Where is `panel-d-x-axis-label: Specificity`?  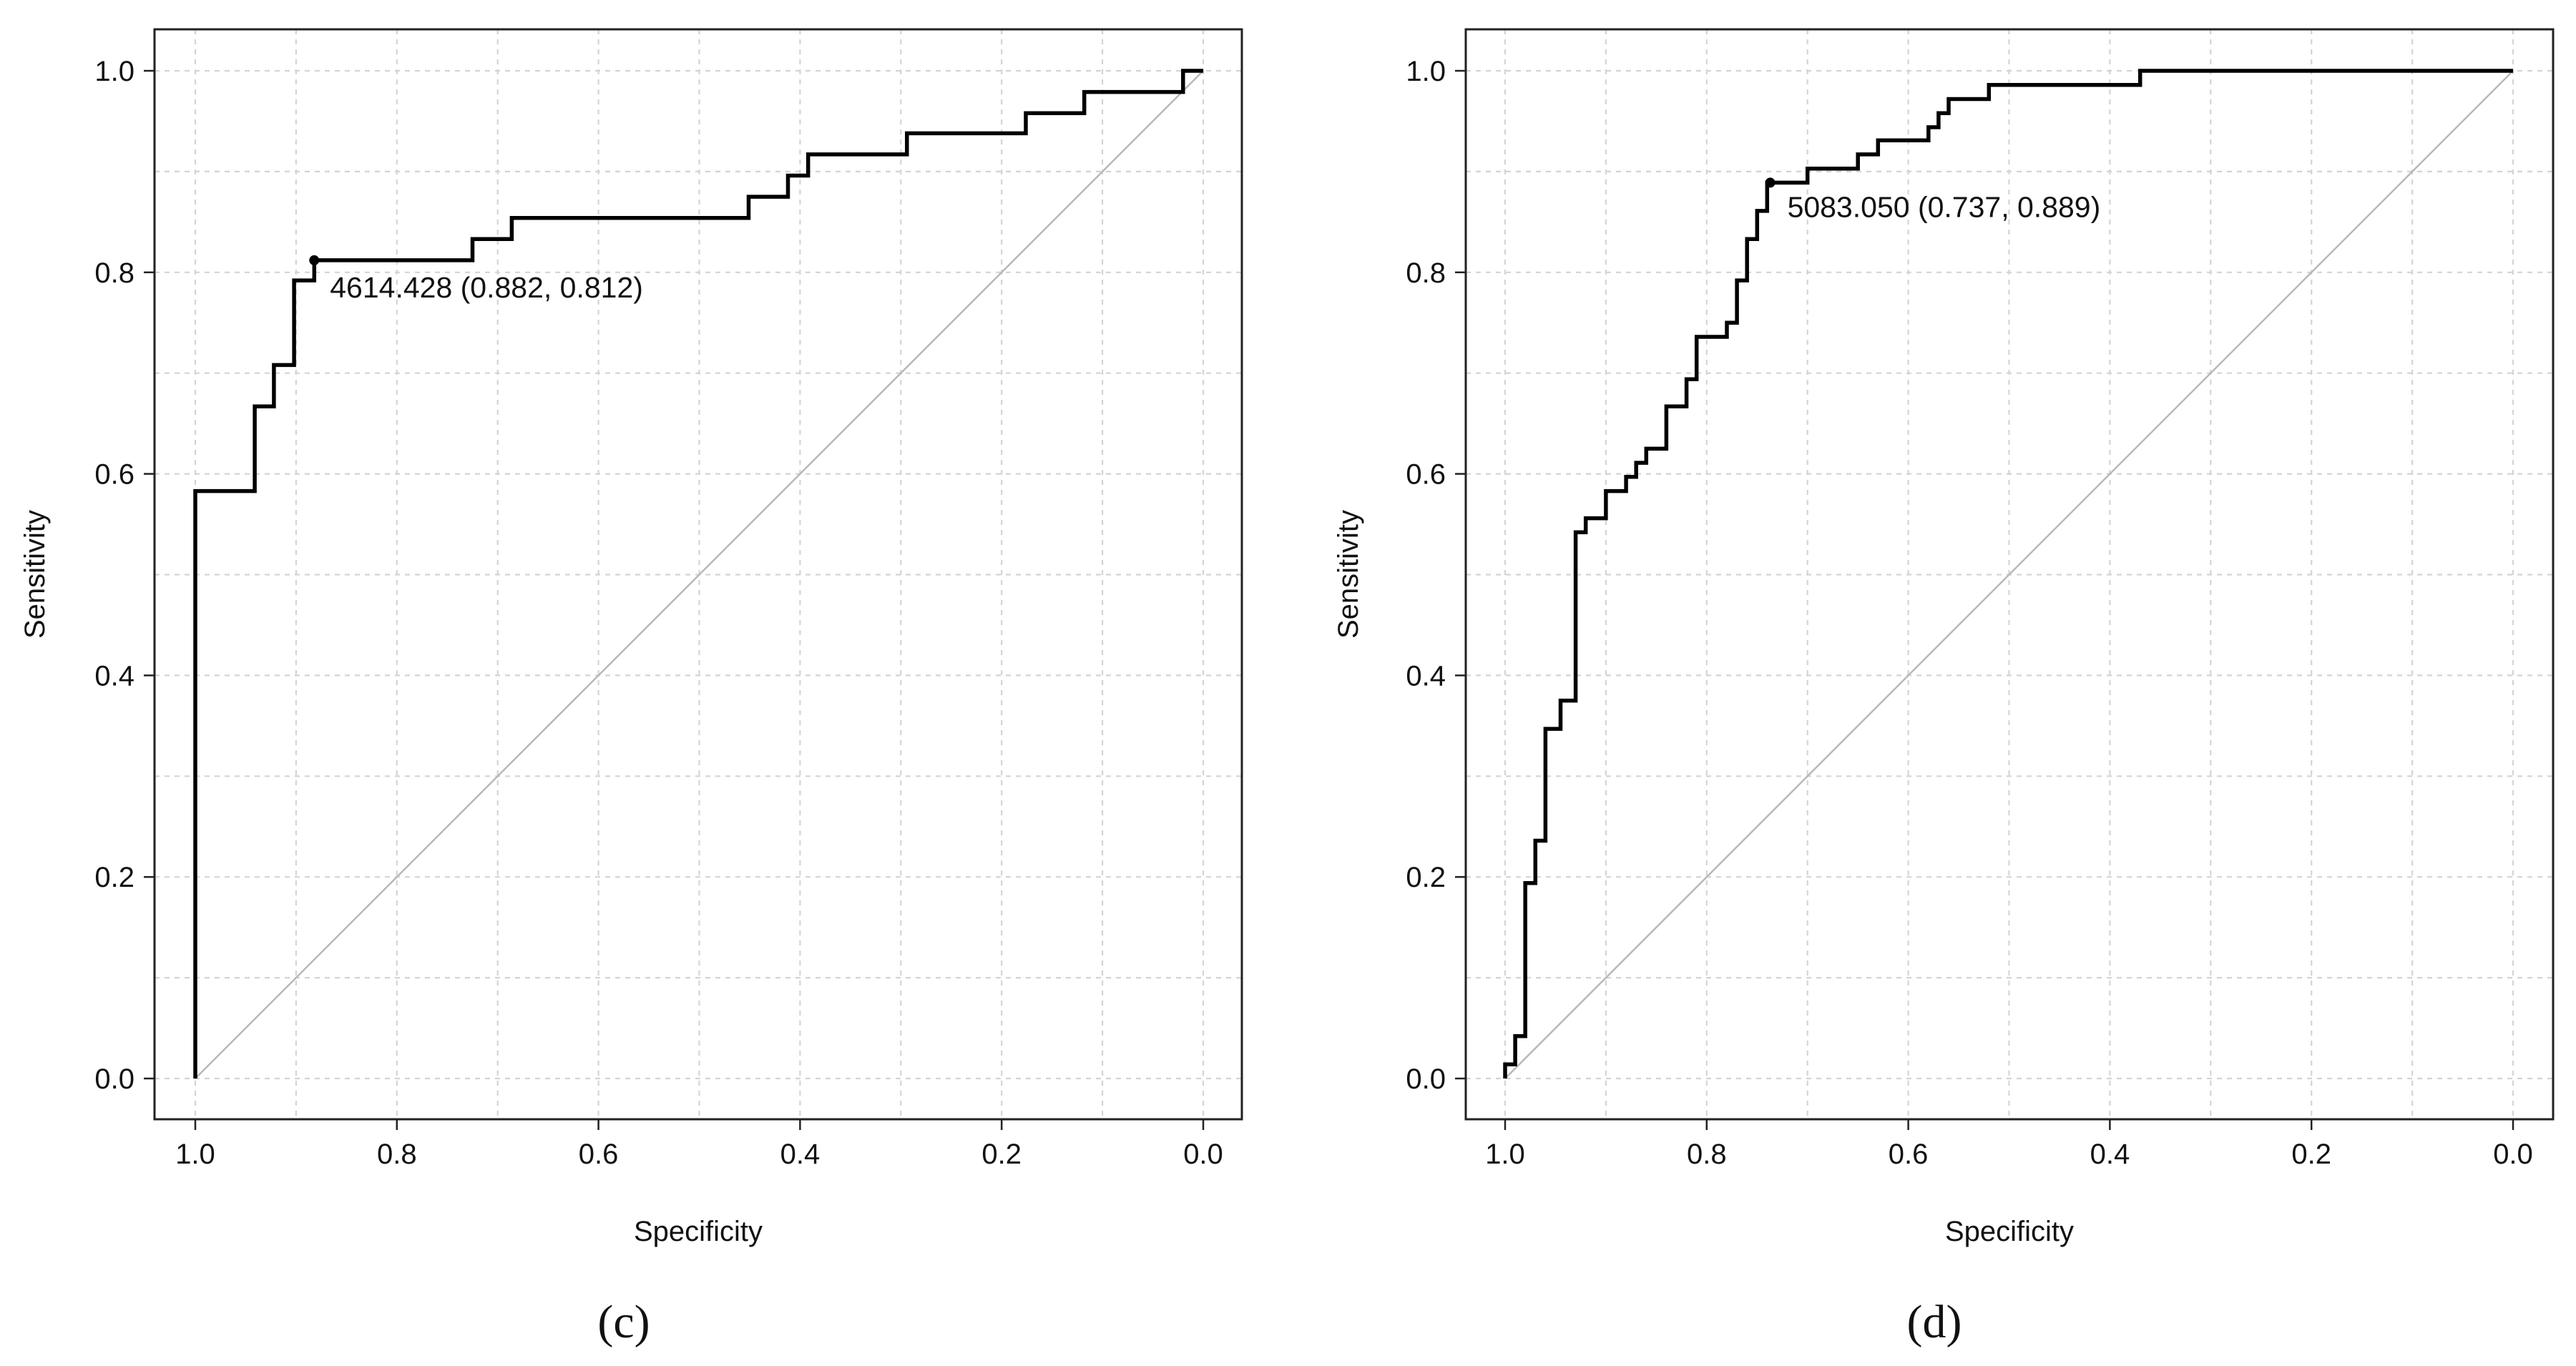 panel-d-x-axis-label: Specificity is located at coordinates (2009, 1231).